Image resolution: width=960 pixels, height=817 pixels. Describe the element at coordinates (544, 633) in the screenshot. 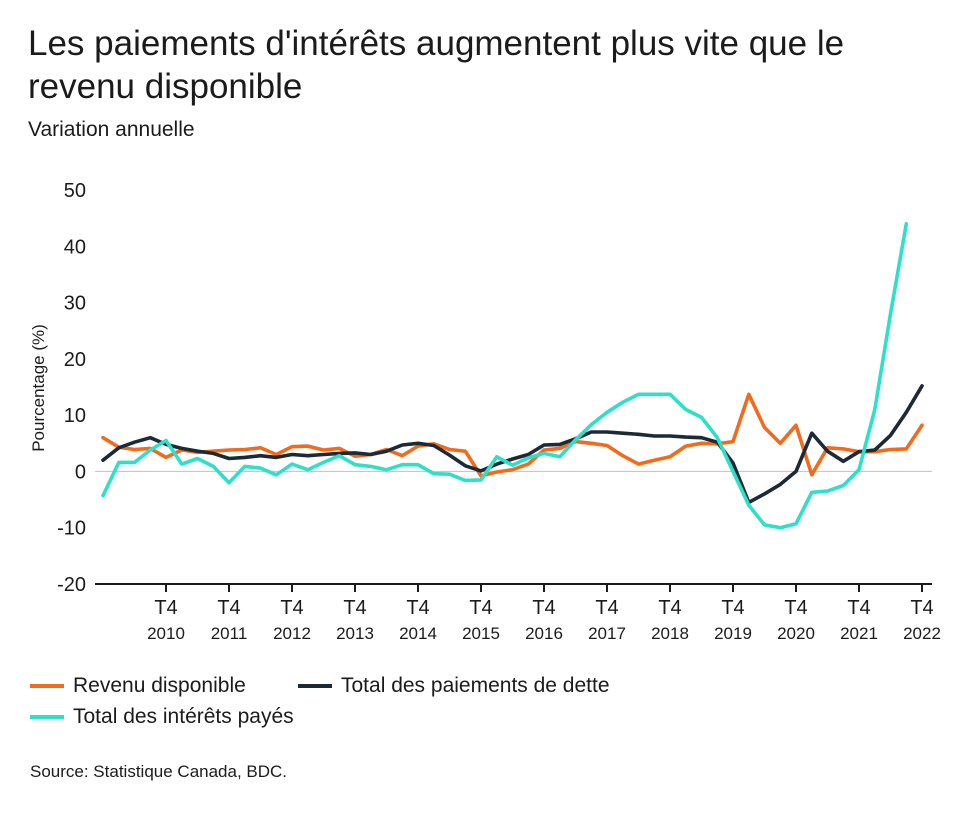

I see `x-tick-year-label: 2016` at that location.